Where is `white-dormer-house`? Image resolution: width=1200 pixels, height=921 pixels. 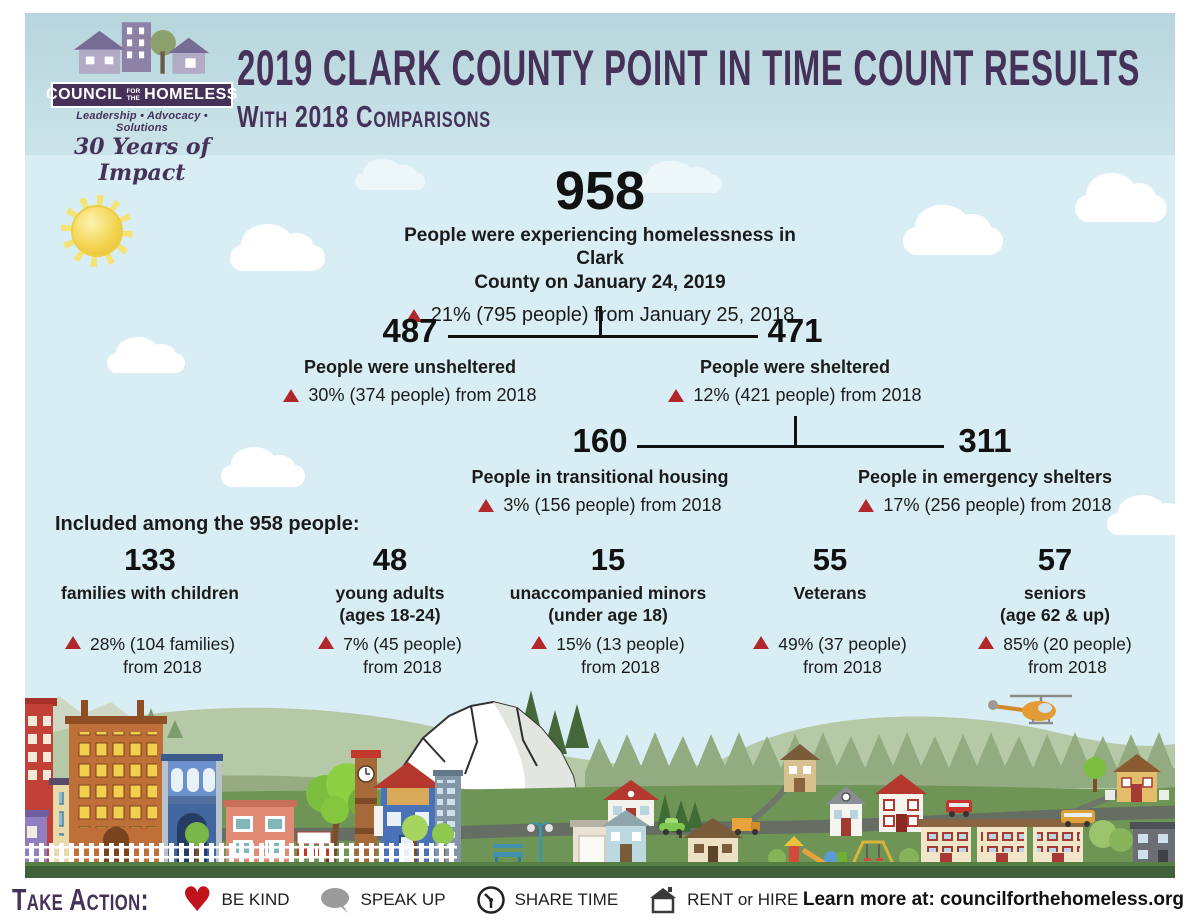
white-dormer-house is located at coordinates (846, 811).